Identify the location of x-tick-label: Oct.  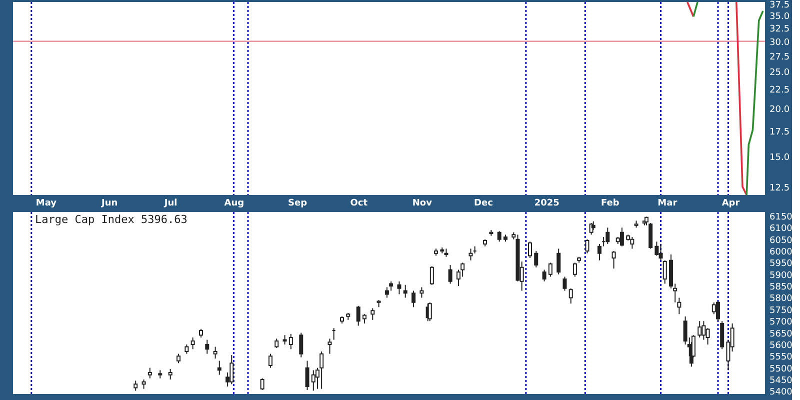
(359, 203).